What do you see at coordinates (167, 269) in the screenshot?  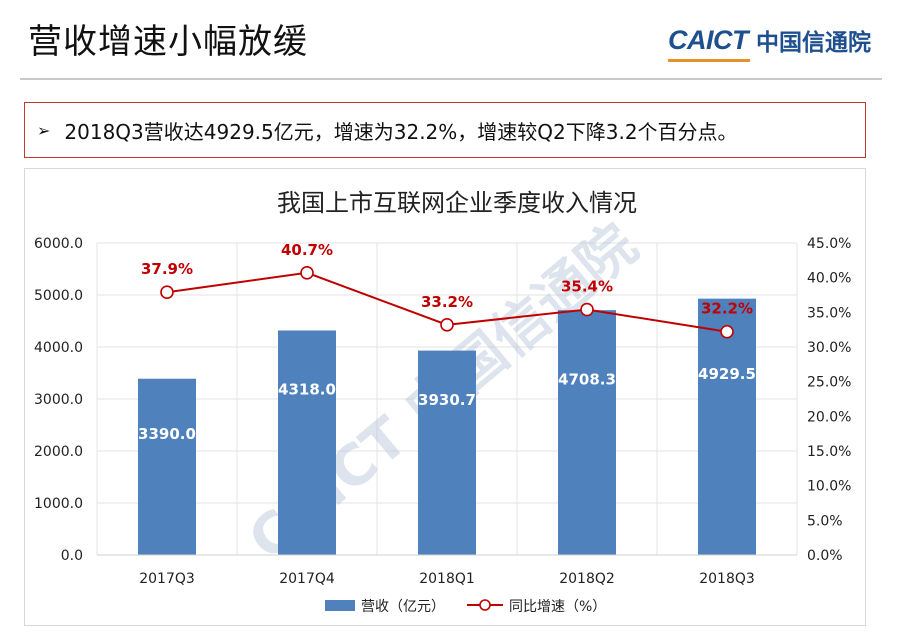 I see `growth-rate-label: 37.9%` at bounding box center [167, 269].